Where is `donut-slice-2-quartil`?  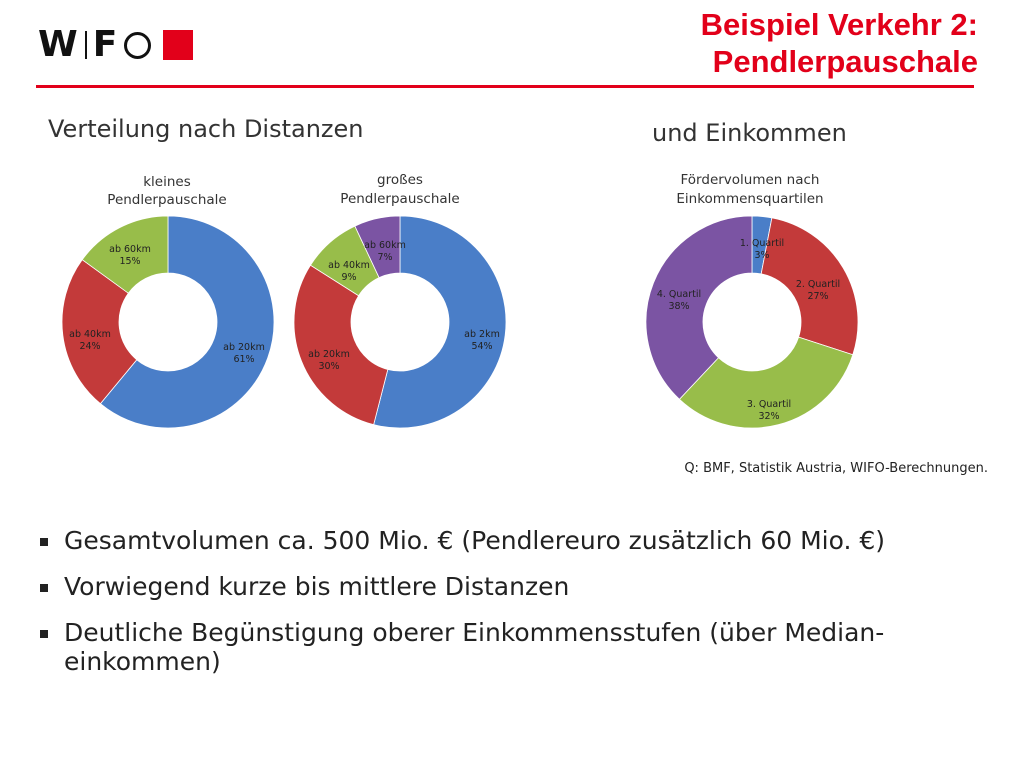
donut-slice-2-quartil is located at coordinates (809, 286).